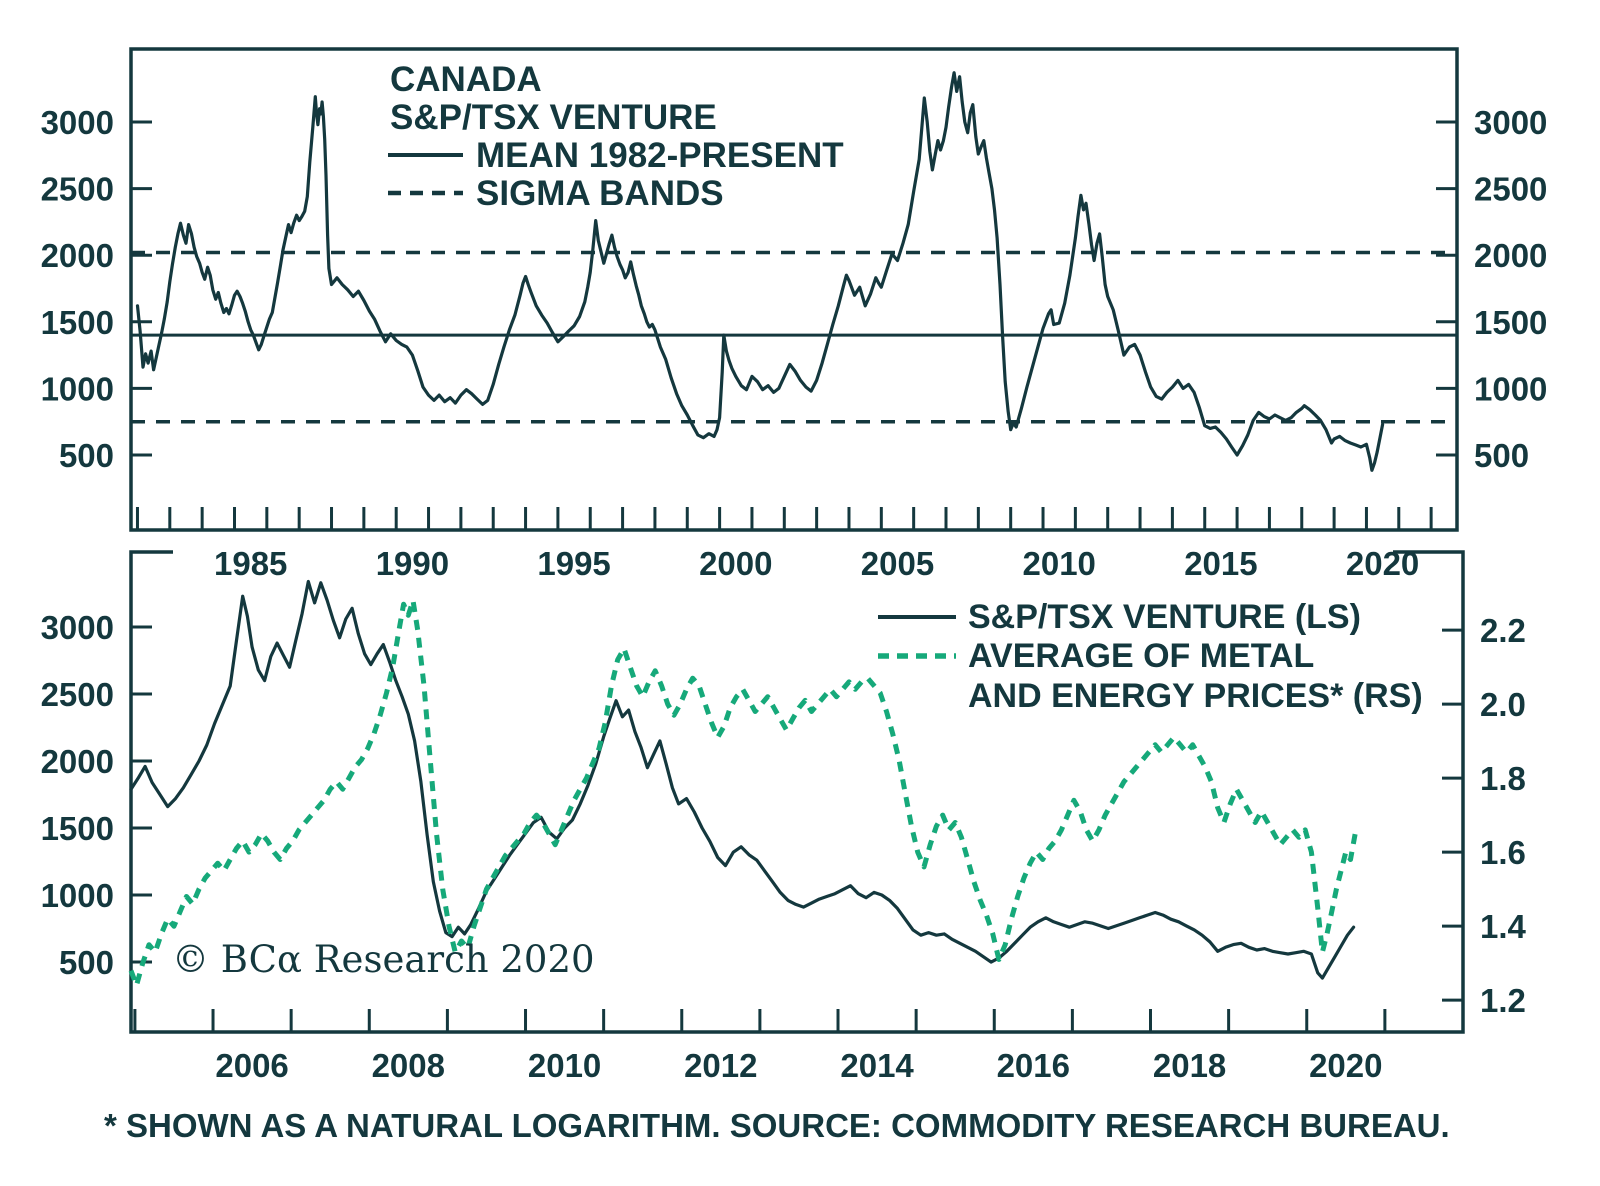 Image resolution: width=1600 pixels, height=1186 pixels. What do you see at coordinates (383, 959) in the screenshot?
I see `watermark: © BCα Research 2020` at bounding box center [383, 959].